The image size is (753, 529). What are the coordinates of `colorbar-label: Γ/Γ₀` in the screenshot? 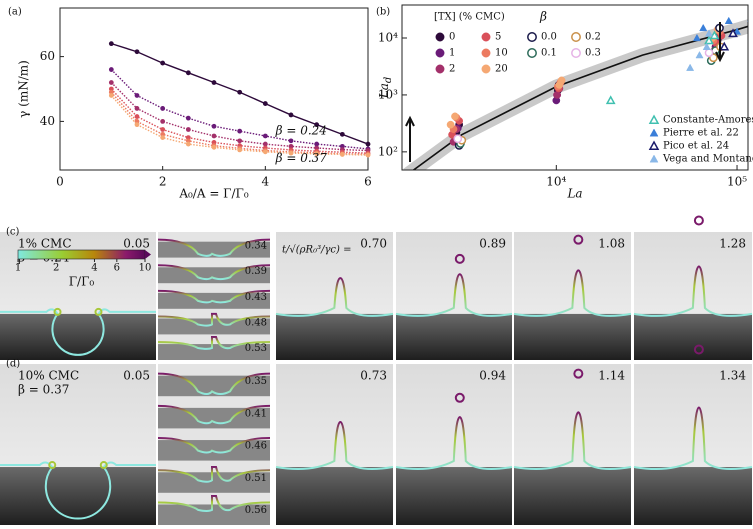 It's located at (82, 282).